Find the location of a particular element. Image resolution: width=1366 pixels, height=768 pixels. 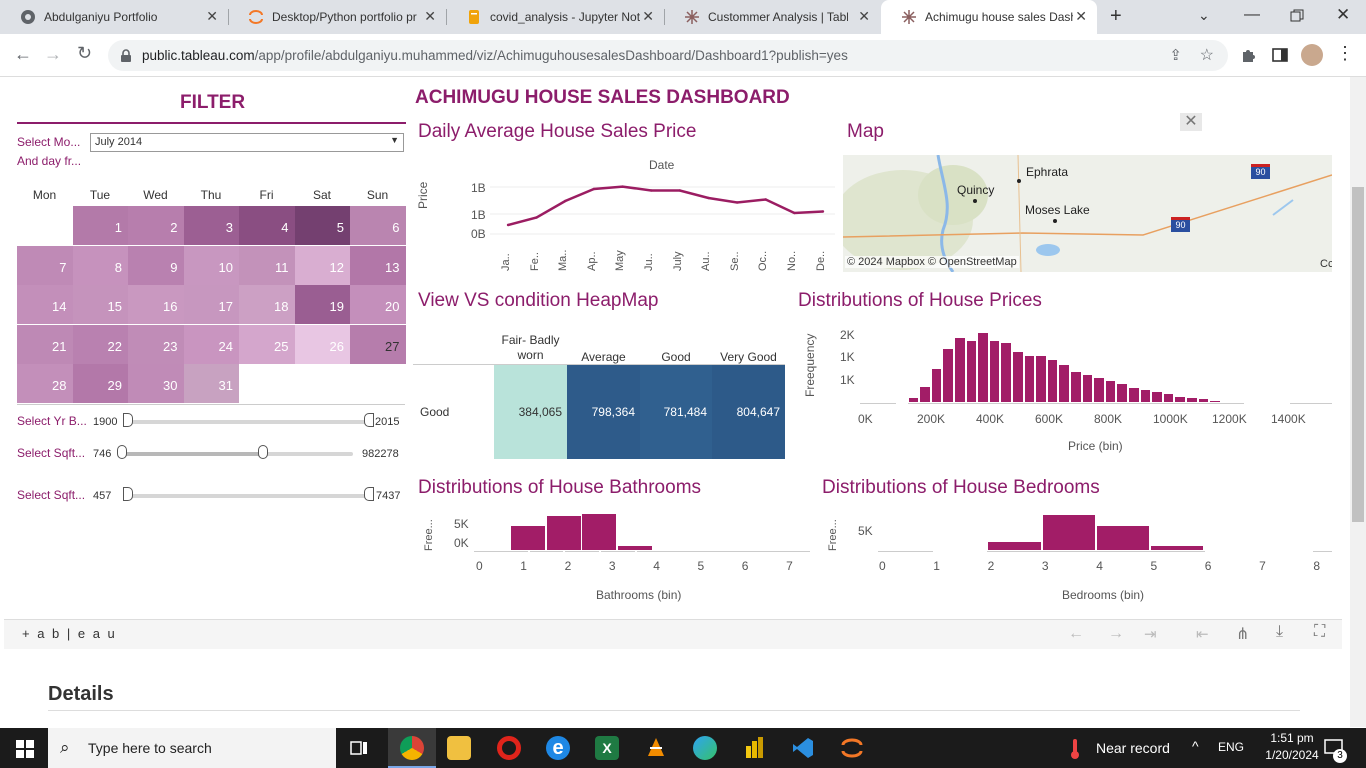

heatmap-cell: 804,647 is located at coordinates (748, 412).